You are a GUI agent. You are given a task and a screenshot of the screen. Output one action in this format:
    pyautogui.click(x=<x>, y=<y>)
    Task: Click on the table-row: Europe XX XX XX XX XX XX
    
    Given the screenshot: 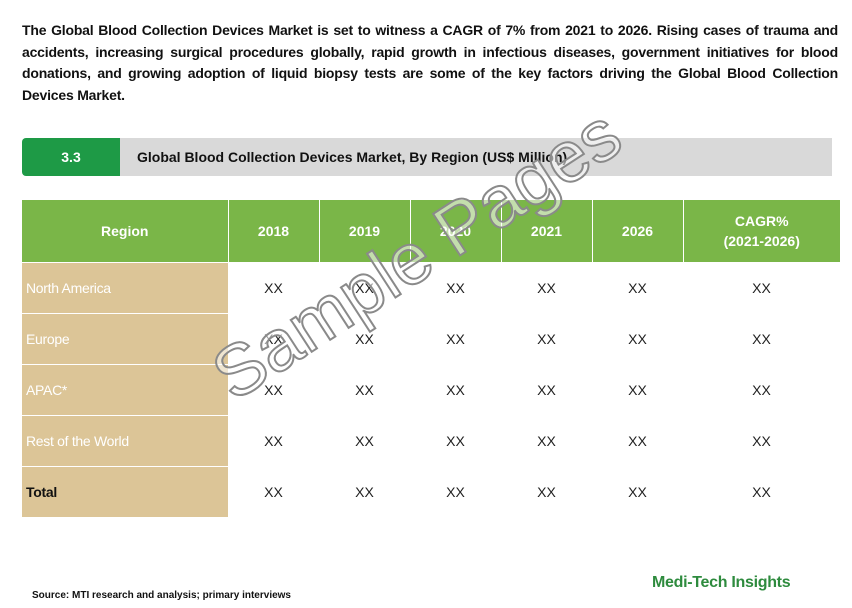 What is the action you would take?
    pyautogui.click(x=431, y=339)
    